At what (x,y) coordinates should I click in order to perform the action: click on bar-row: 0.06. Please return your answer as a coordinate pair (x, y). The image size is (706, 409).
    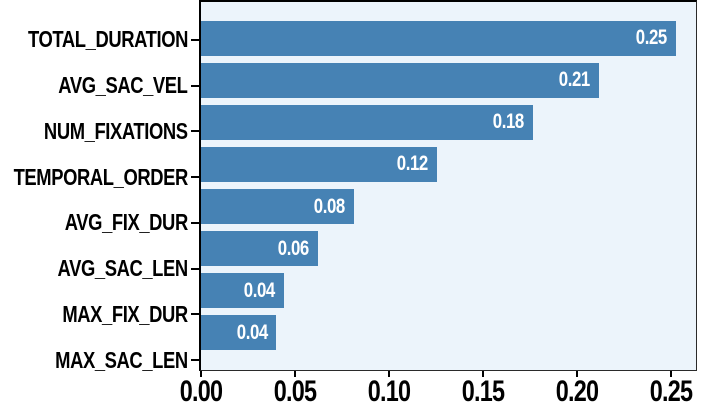
    Looking at the image, I should click on (448, 249).